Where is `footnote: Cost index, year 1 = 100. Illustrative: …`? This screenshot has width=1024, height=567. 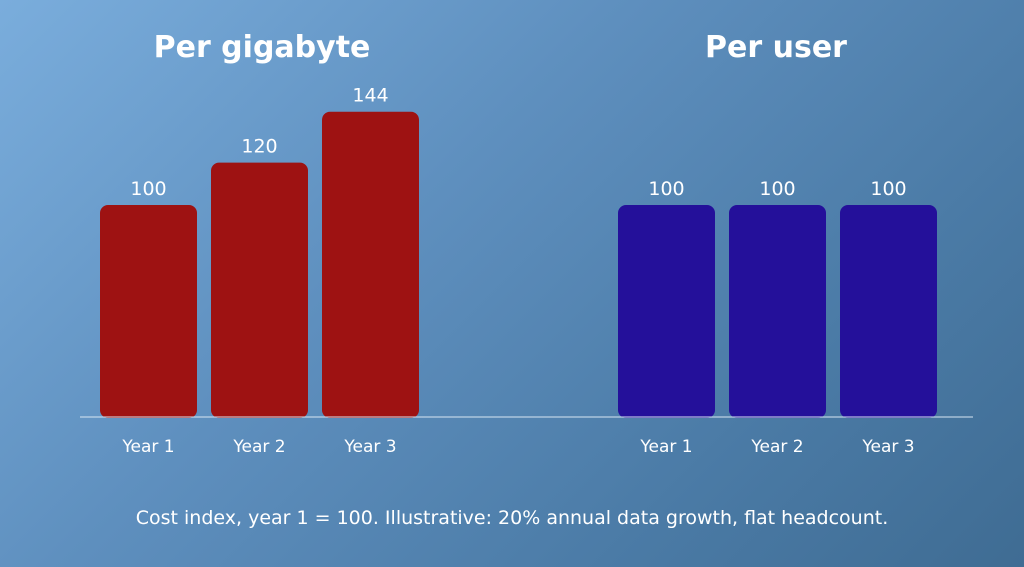 footnote: Cost index, year 1 = 100. Illustrative: … is located at coordinates (512, 518).